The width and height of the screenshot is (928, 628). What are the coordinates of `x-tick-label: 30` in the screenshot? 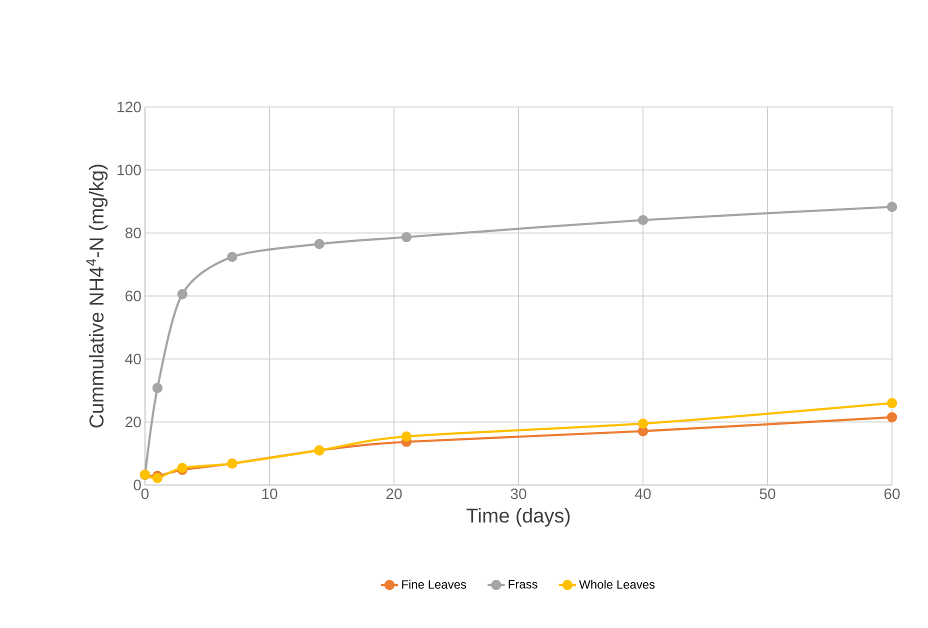 It's located at (518, 494).